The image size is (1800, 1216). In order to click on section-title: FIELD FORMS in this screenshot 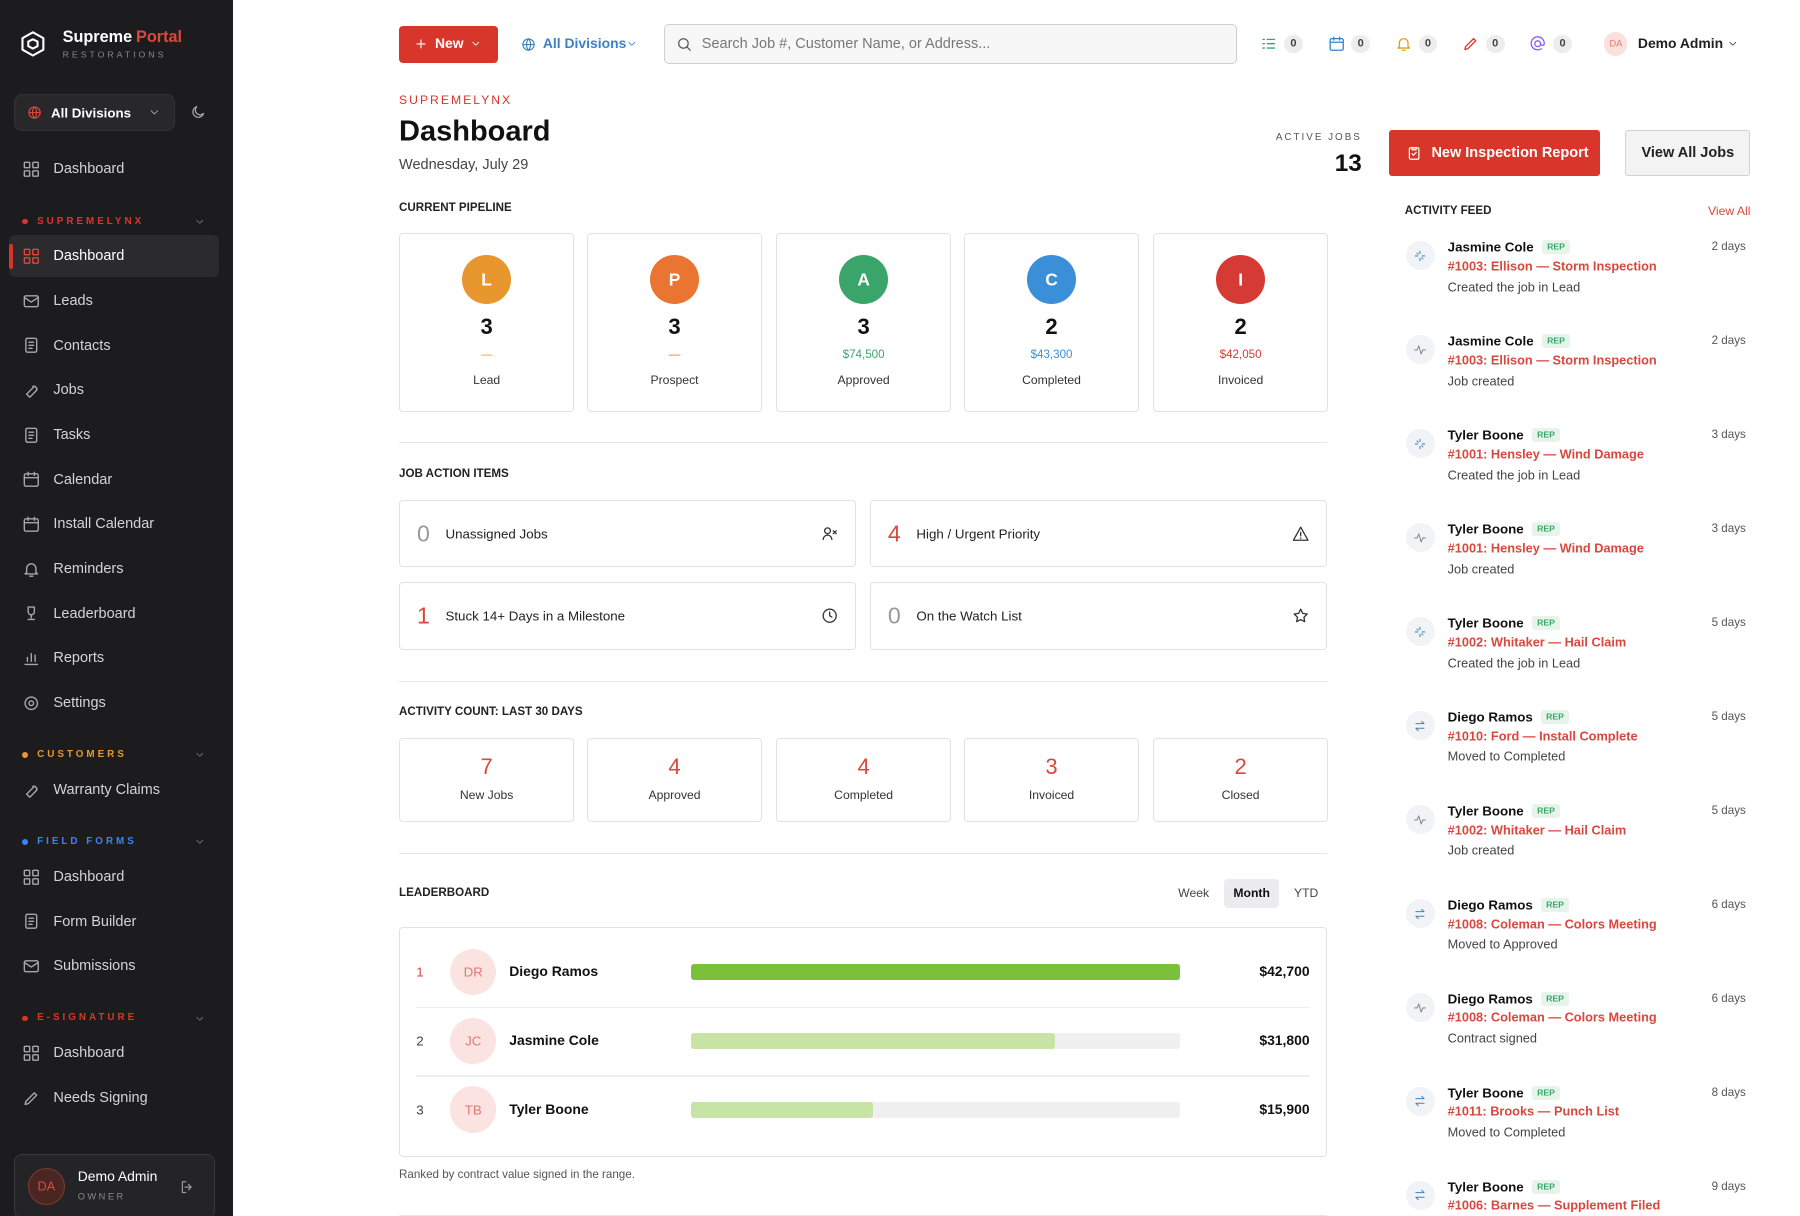, I will do `click(87, 842)`.